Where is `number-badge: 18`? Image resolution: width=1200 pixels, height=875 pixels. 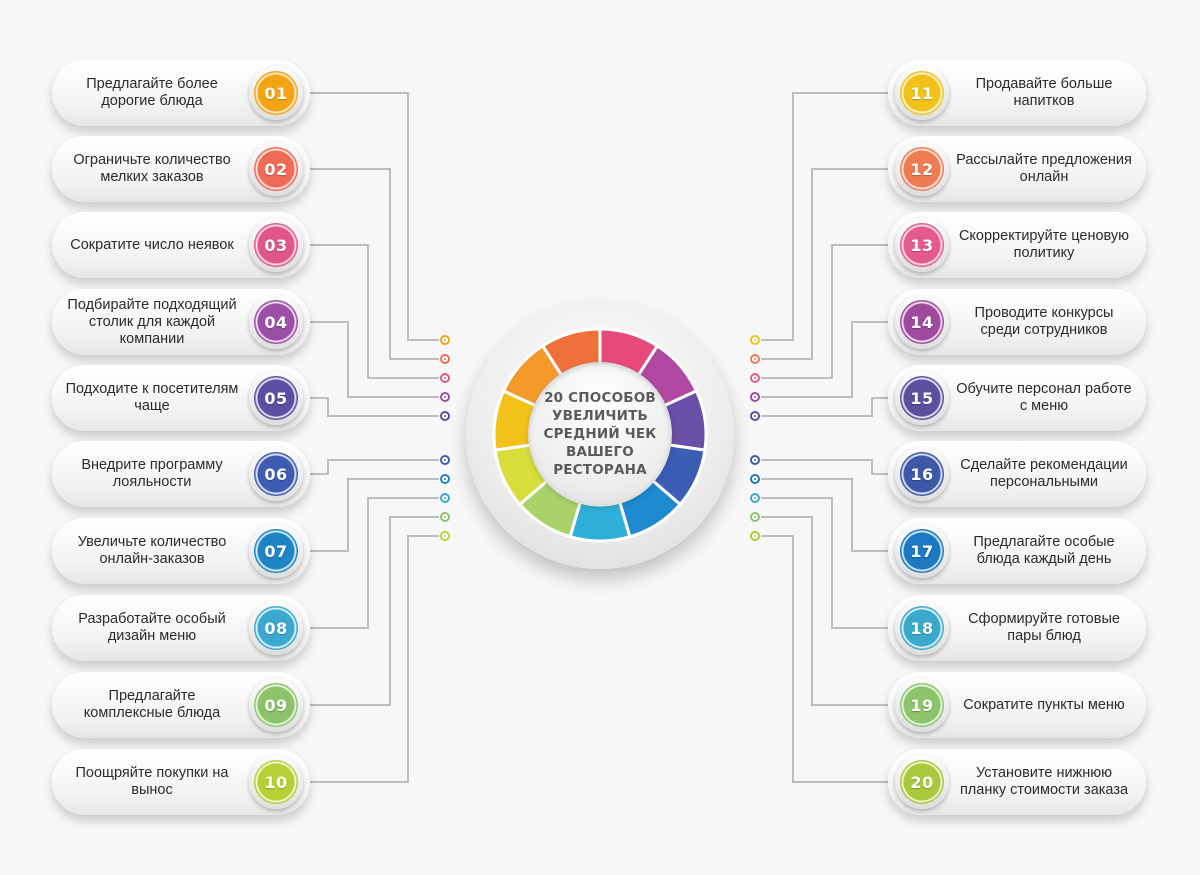
number-badge: 18 is located at coordinates (922, 628).